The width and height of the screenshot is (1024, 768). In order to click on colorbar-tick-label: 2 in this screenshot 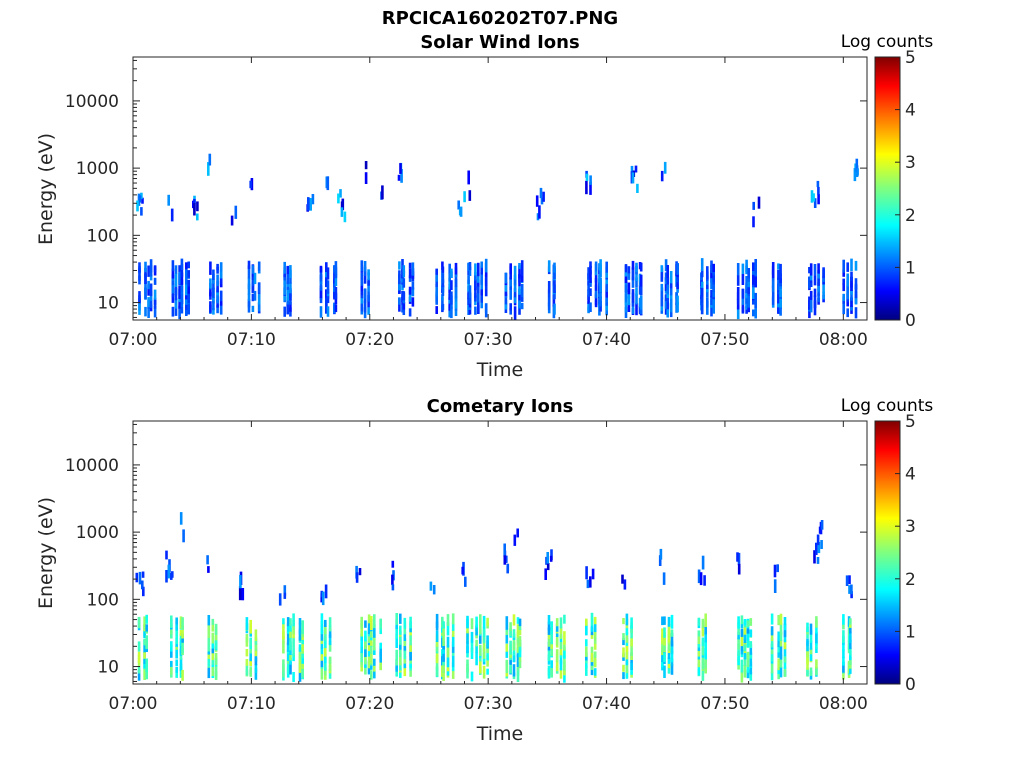, I will do `click(910, 216)`.